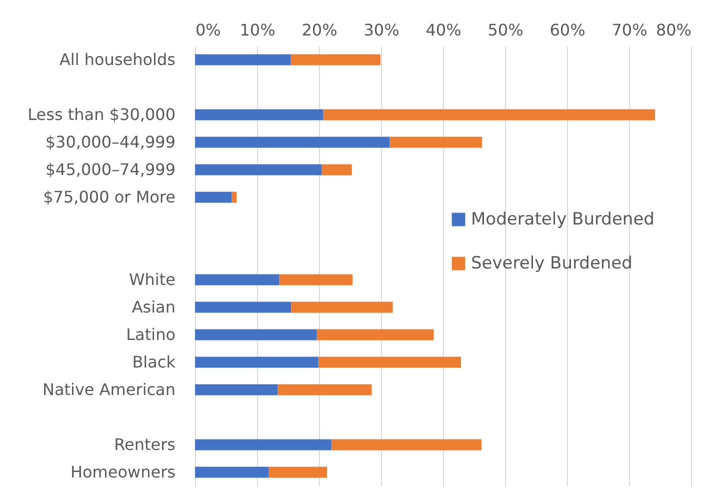  Describe the element at coordinates (674, 30) in the screenshot. I see `x-tick-label: 80%` at that location.